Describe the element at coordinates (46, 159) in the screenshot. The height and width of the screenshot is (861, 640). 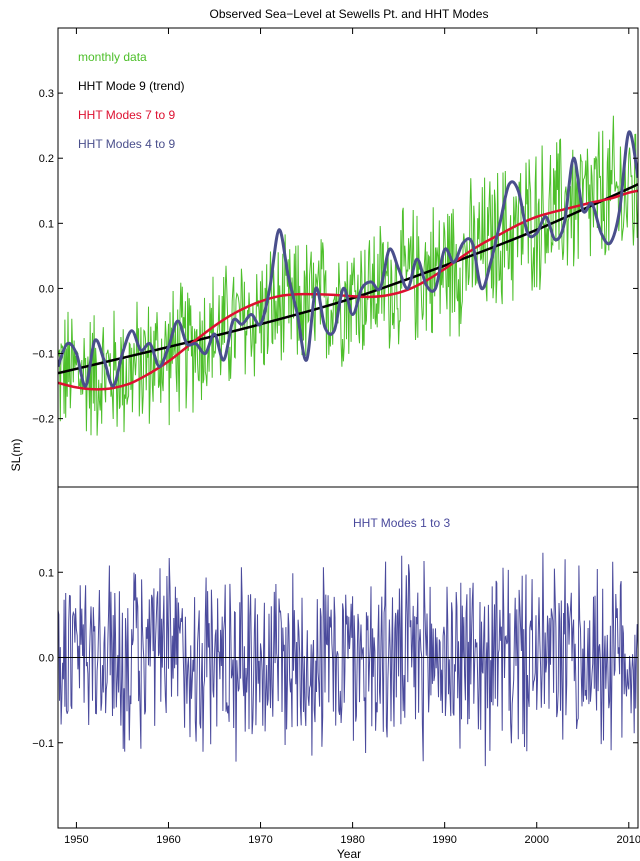
I see `top-ytick-label: 0.2` at that location.